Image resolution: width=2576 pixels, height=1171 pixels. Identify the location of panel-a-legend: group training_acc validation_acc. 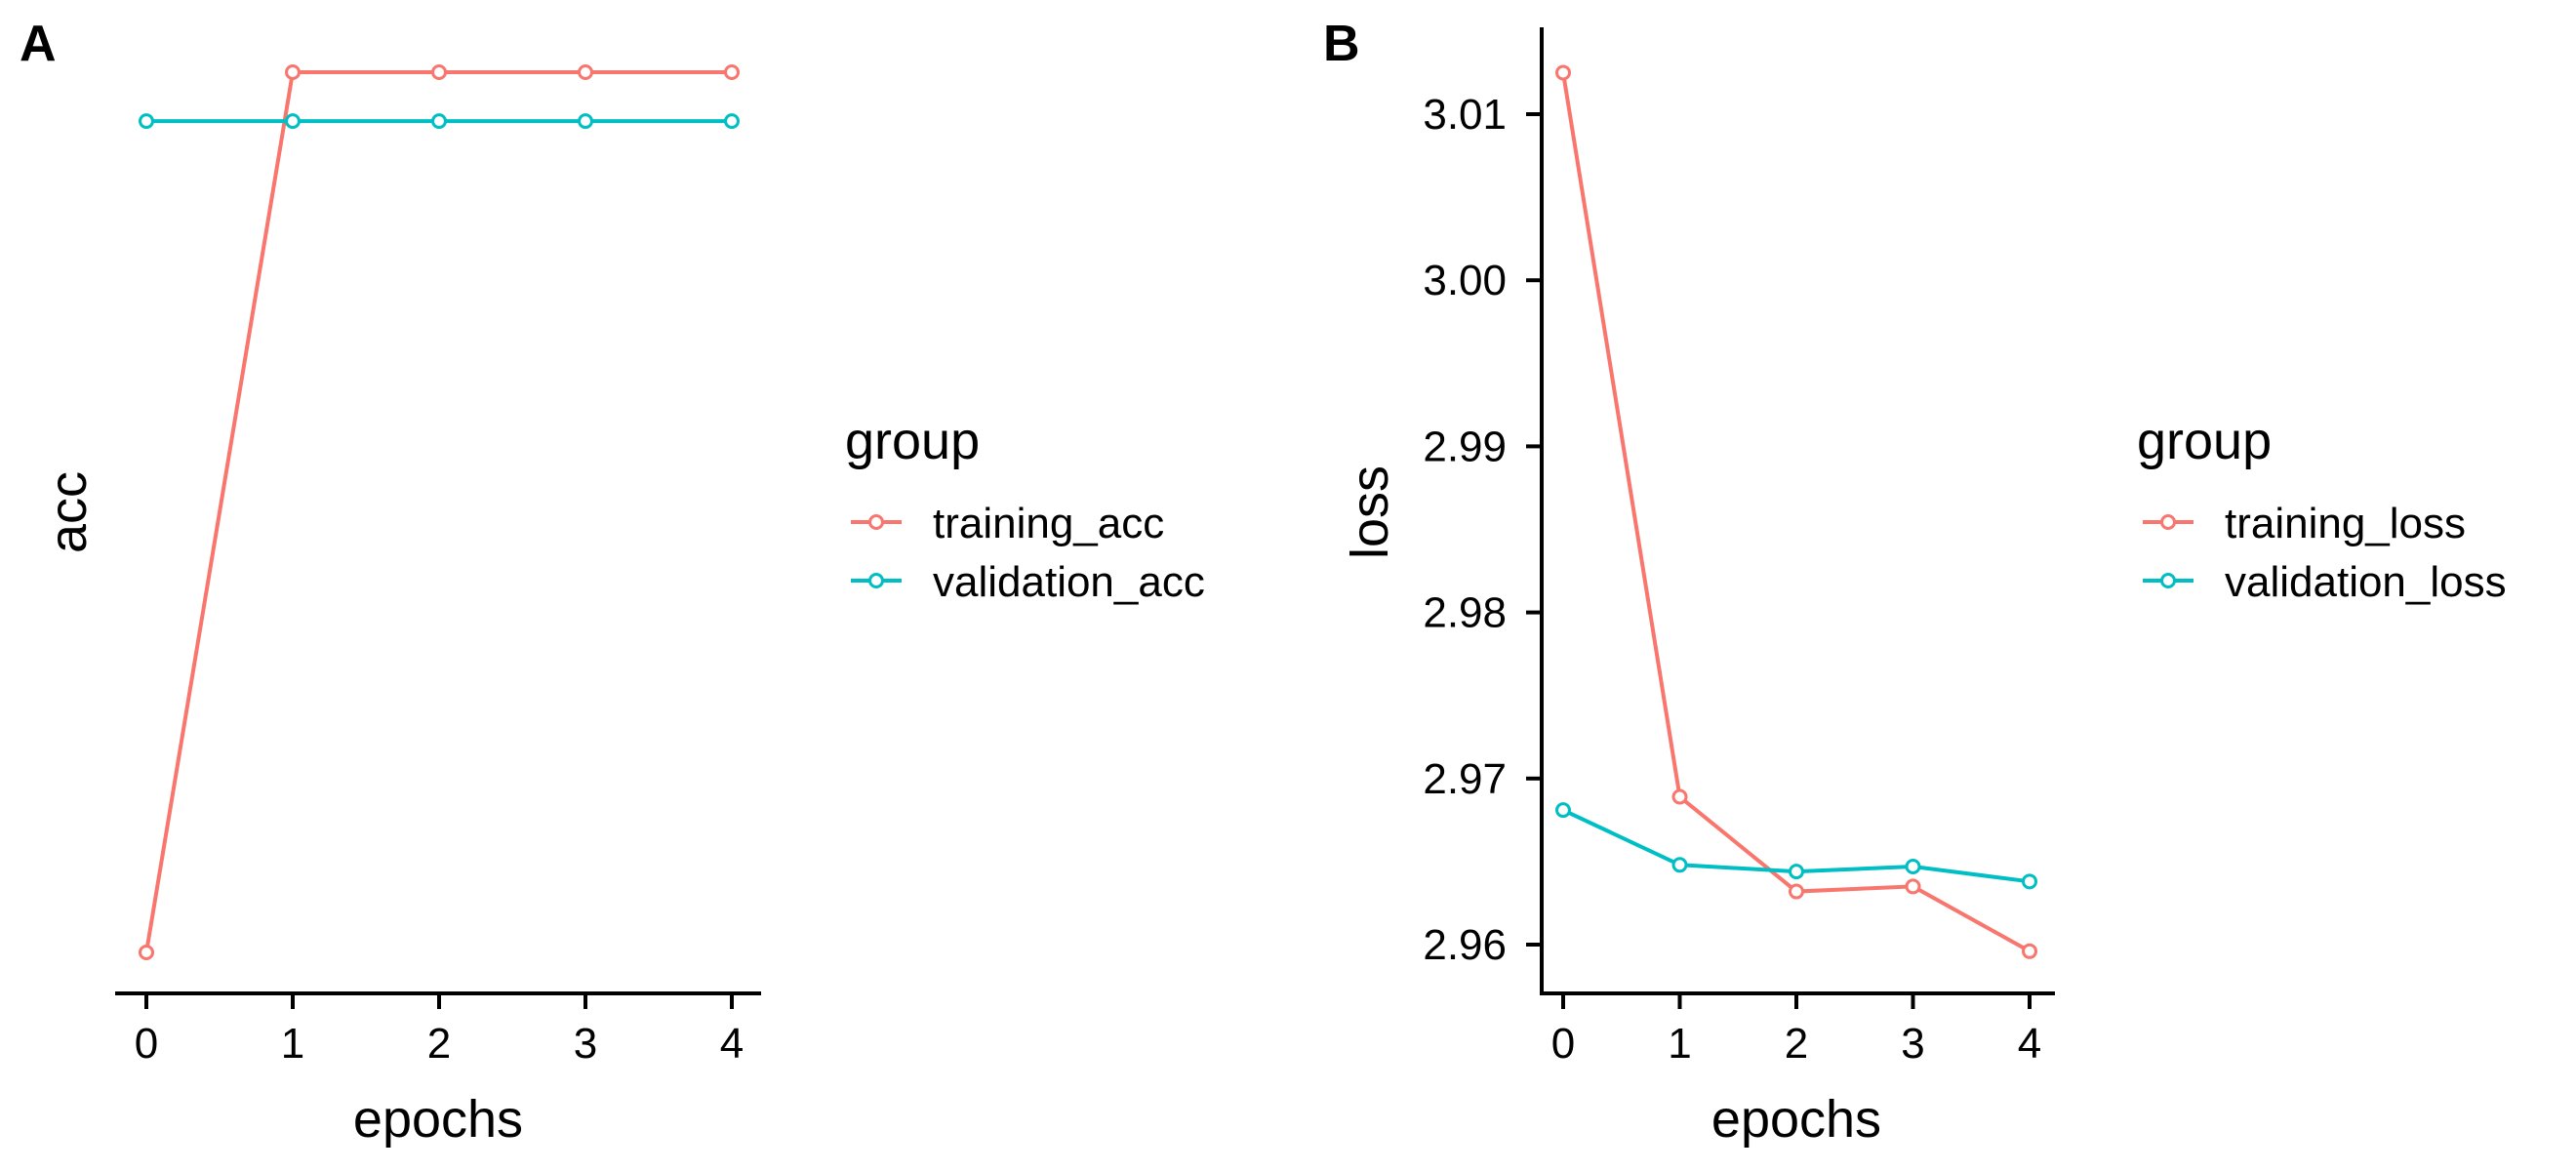
(1025, 509).